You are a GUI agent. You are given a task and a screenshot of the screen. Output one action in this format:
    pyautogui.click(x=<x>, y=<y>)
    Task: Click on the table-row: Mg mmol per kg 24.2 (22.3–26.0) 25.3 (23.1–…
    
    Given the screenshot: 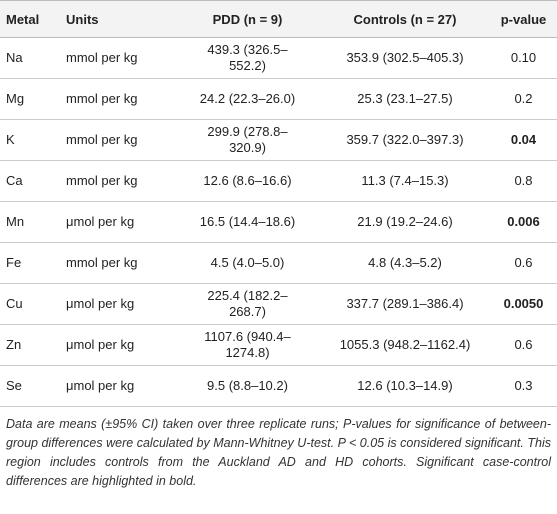 What is the action you would take?
    pyautogui.click(x=278, y=99)
    